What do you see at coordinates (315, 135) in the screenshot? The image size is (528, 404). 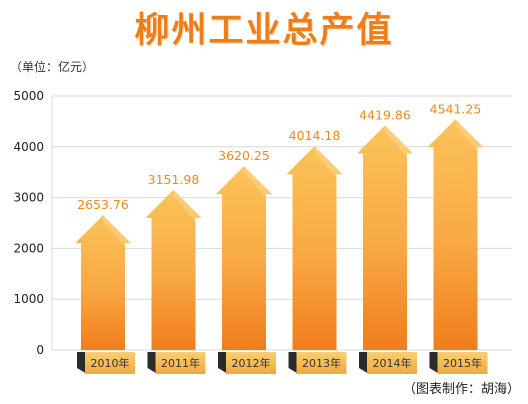 I see `value-label: 4014.18` at bounding box center [315, 135].